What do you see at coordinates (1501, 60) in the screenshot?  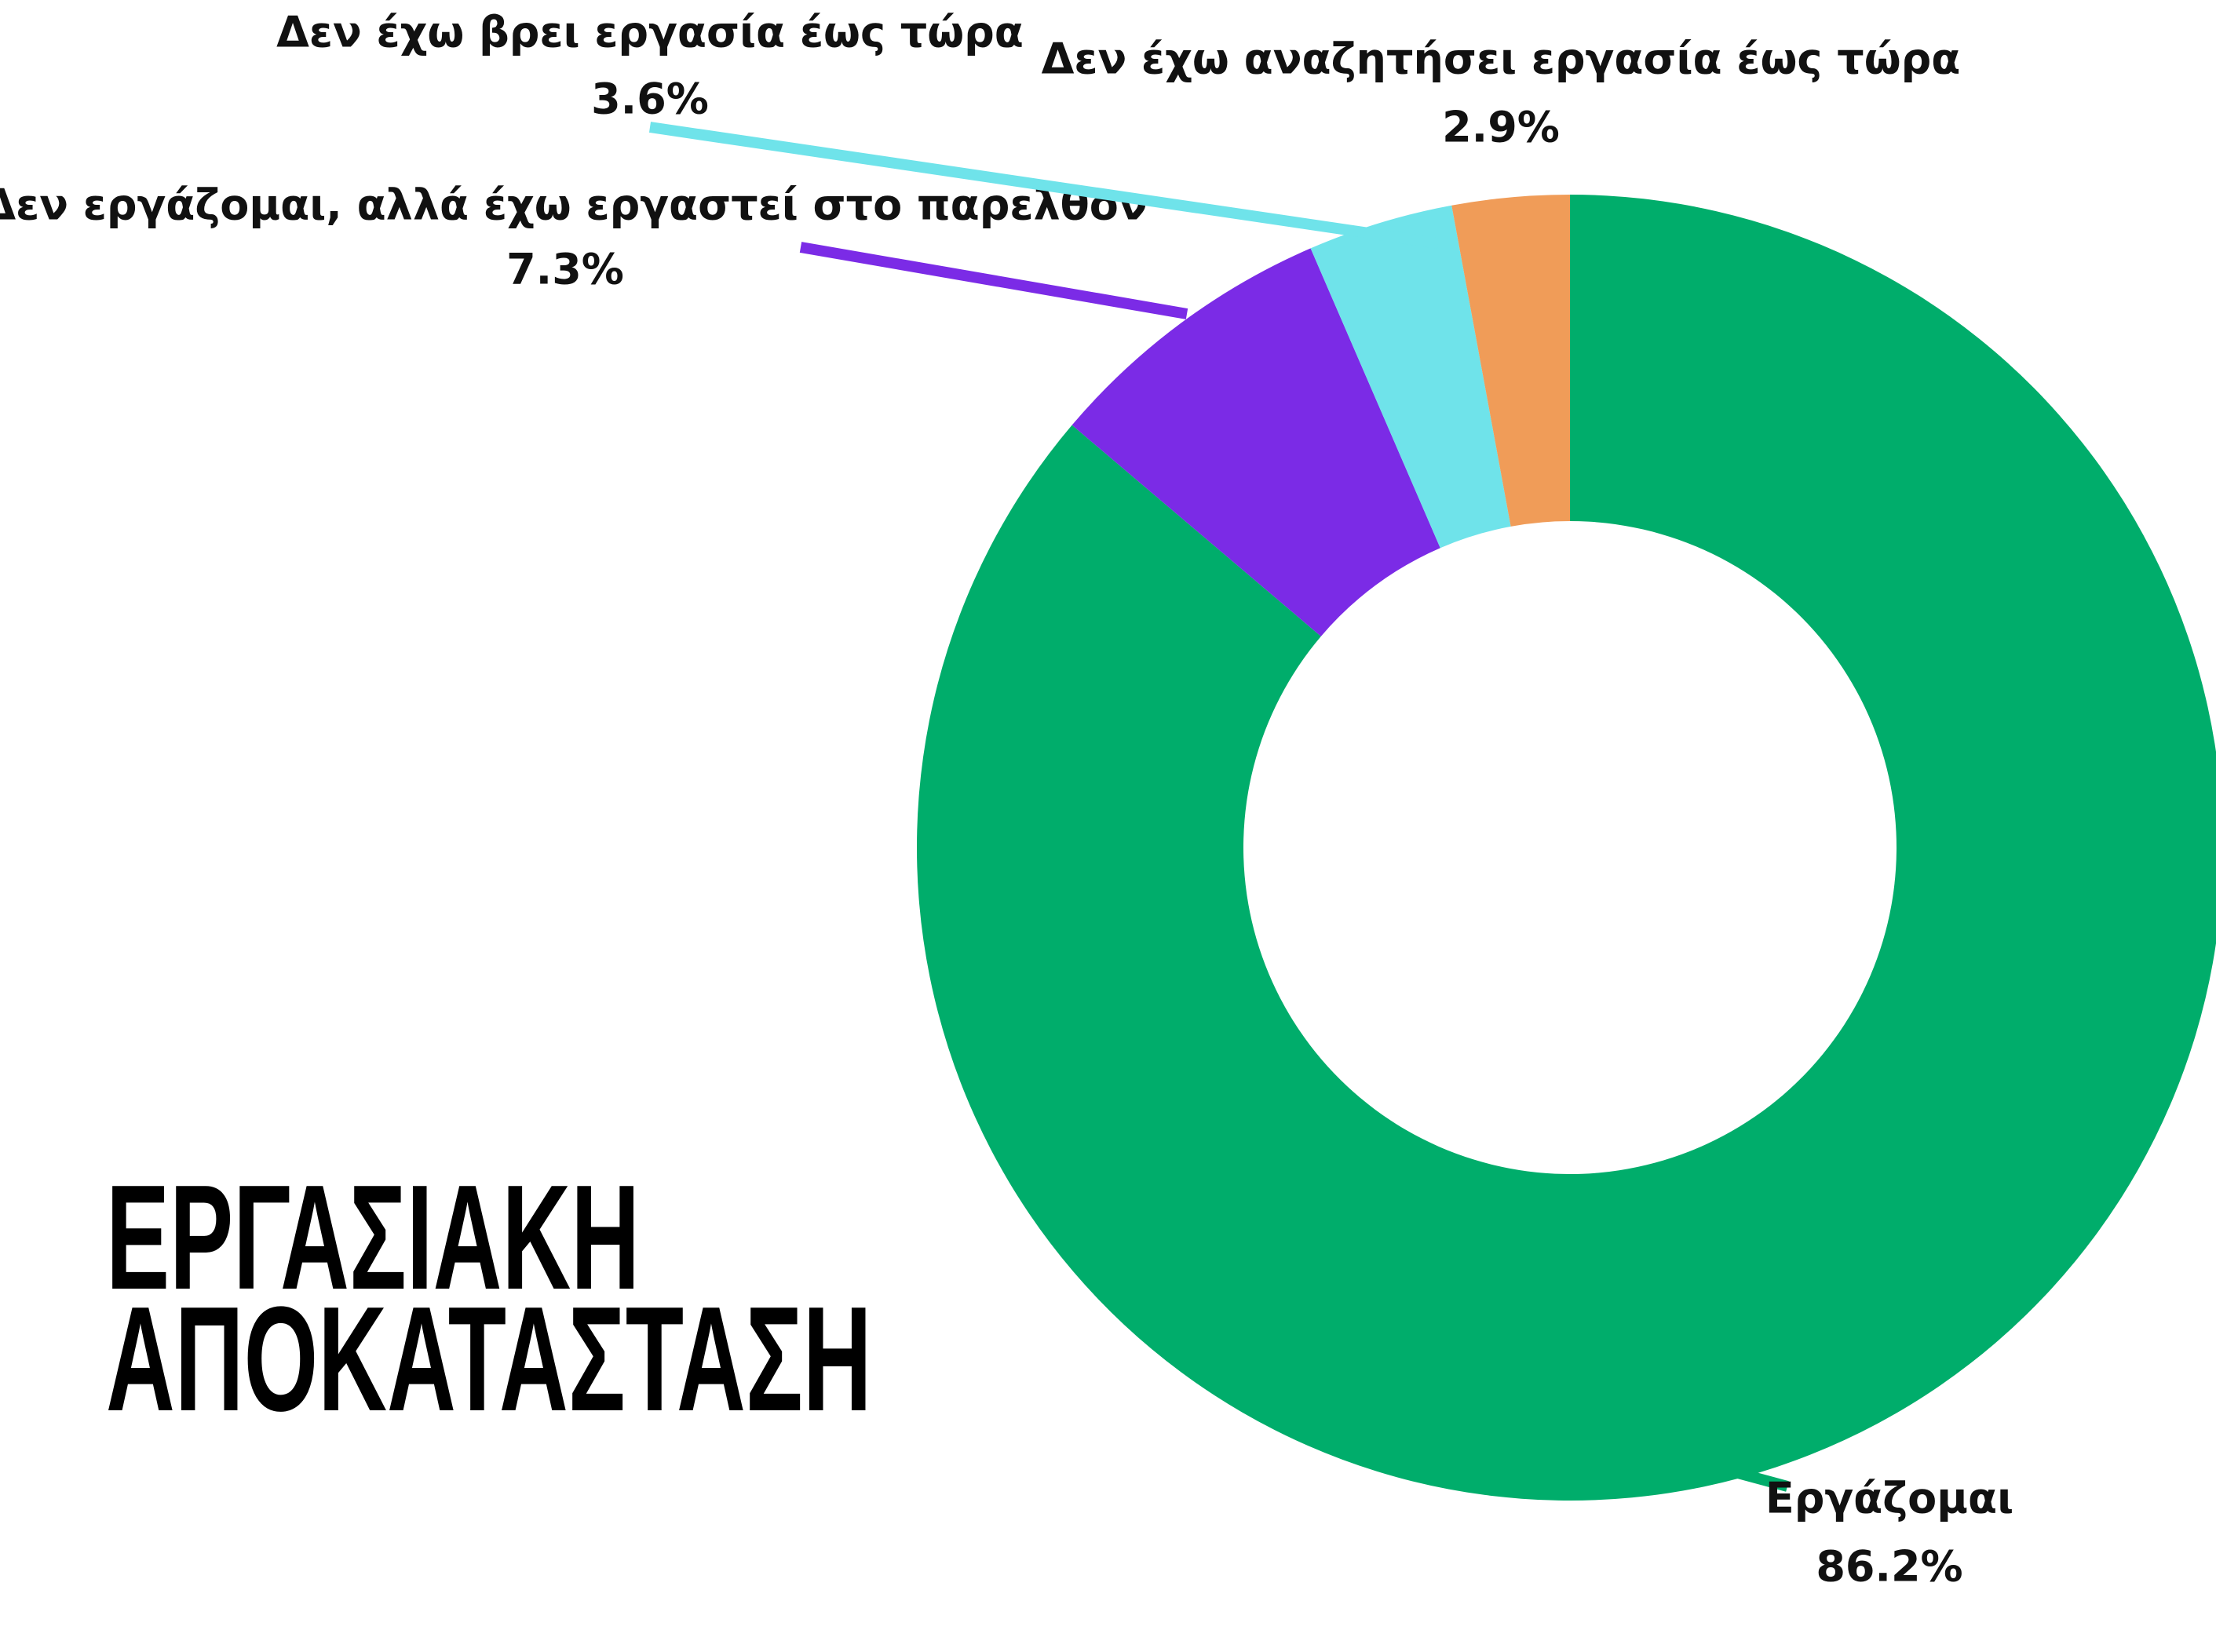 I see `slice-label: Δεν έχω αναζητήσει εργασία έως τώρα` at bounding box center [1501, 60].